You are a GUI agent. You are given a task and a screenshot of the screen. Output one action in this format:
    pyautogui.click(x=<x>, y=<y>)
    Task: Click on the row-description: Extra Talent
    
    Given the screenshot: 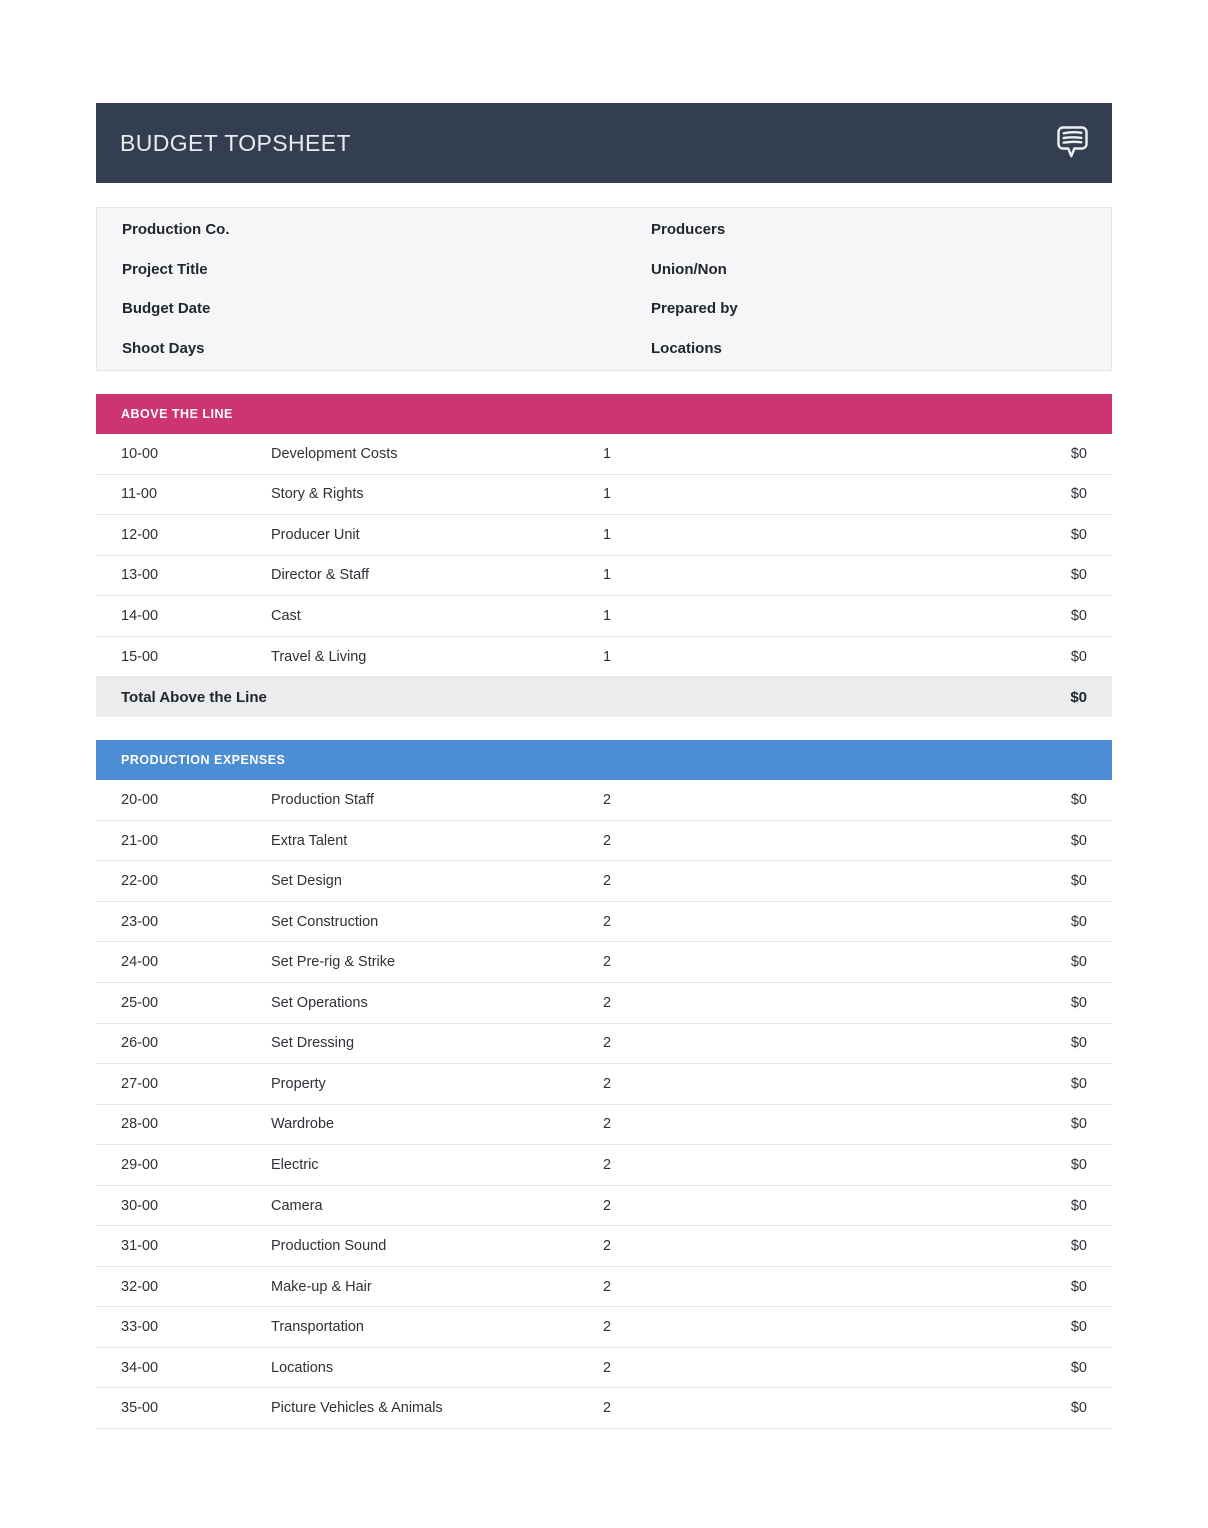 What is the action you would take?
    pyautogui.click(x=309, y=840)
    